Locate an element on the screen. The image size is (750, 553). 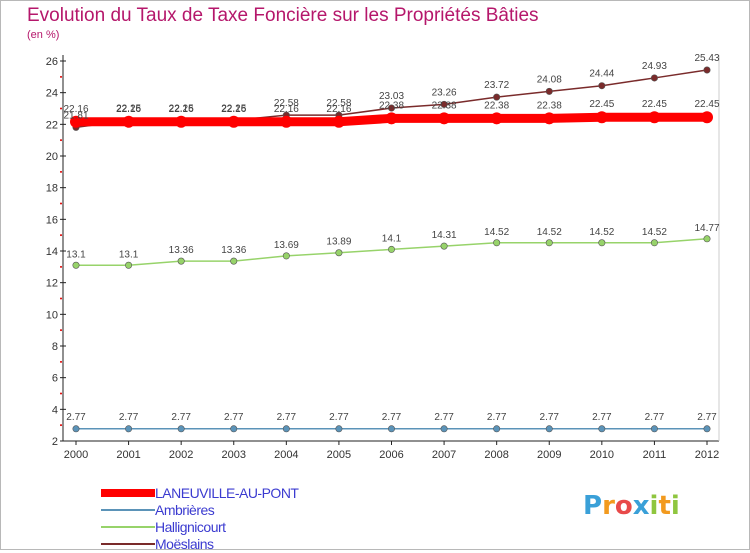
legend-label: LANEUVILLE-AU-PONT is located at coordinates (227, 493).